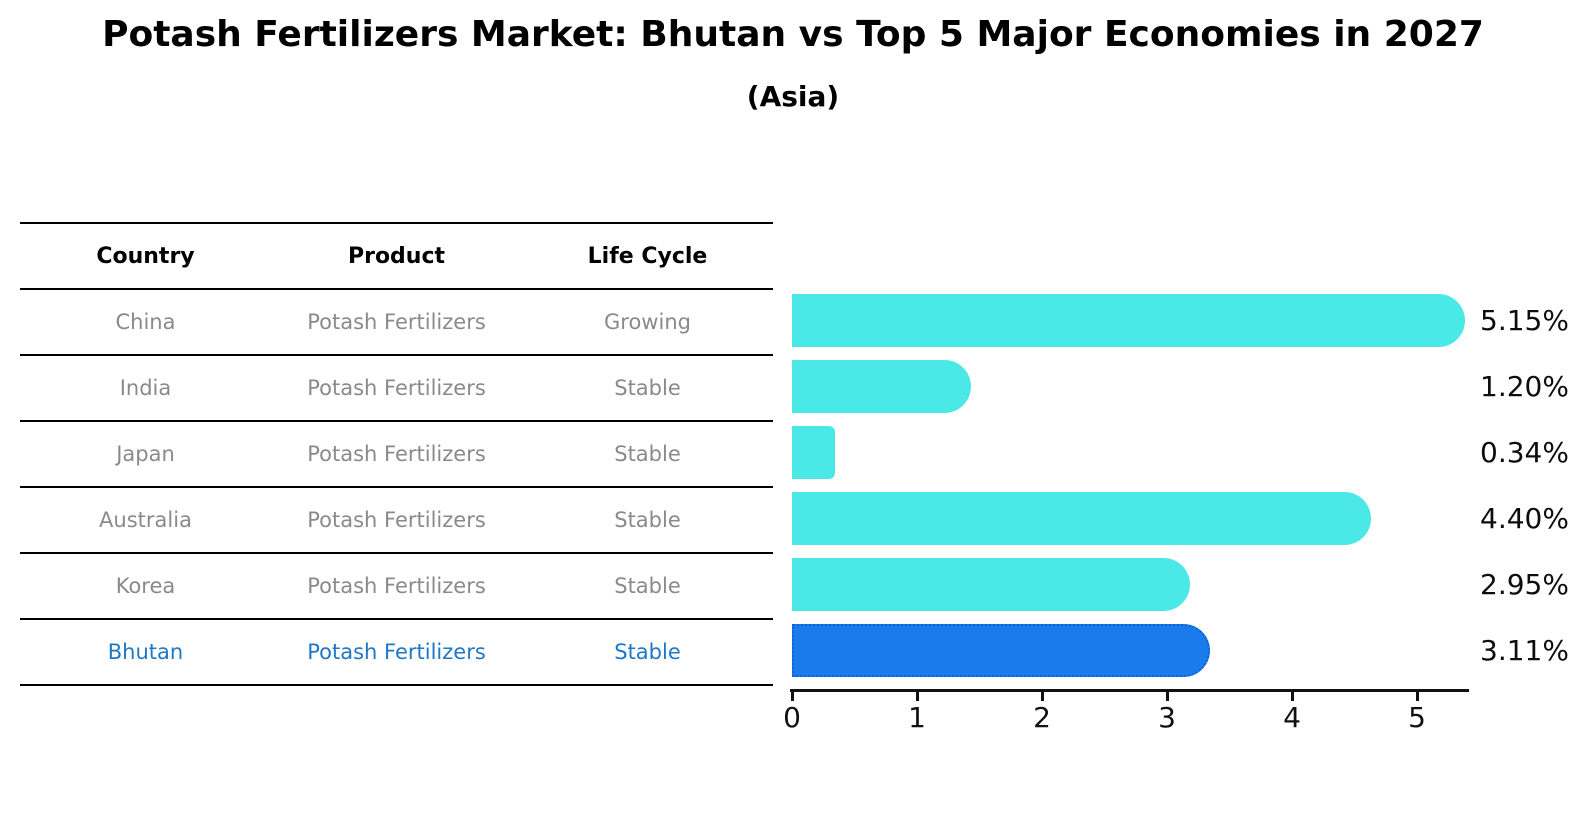  What do you see at coordinates (1524, 452) in the screenshot?
I see `value-label-japan: 0.34%` at bounding box center [1524, 452].